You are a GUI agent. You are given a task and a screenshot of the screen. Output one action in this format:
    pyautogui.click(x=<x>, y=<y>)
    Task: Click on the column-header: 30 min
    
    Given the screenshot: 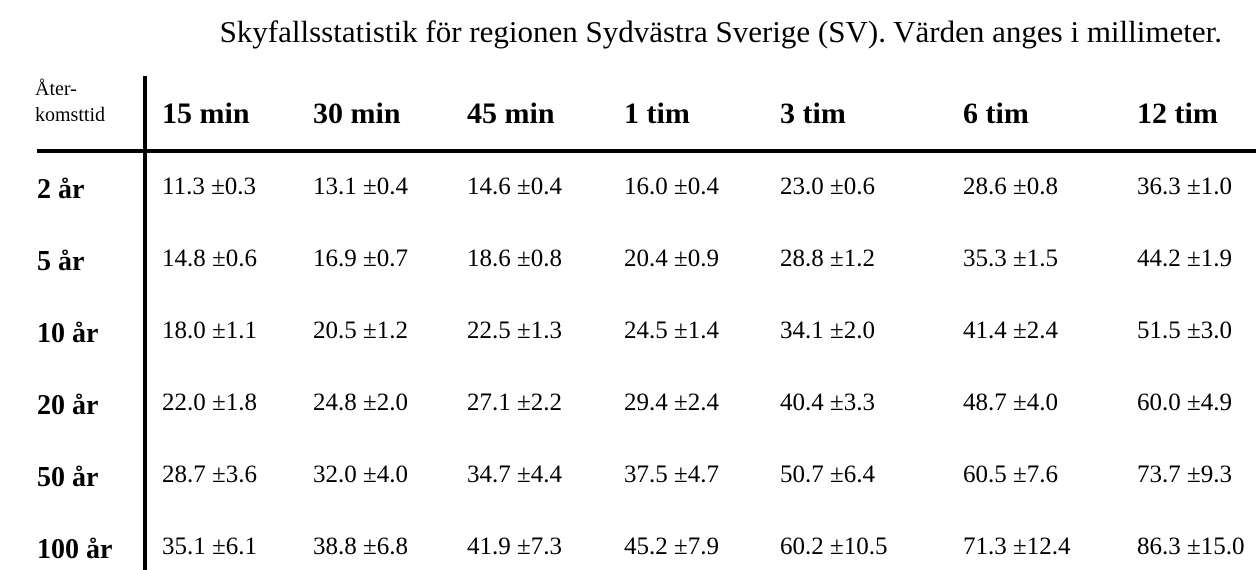 What is the action you would take?
    pyautogui.click(x=357, y=113)
    